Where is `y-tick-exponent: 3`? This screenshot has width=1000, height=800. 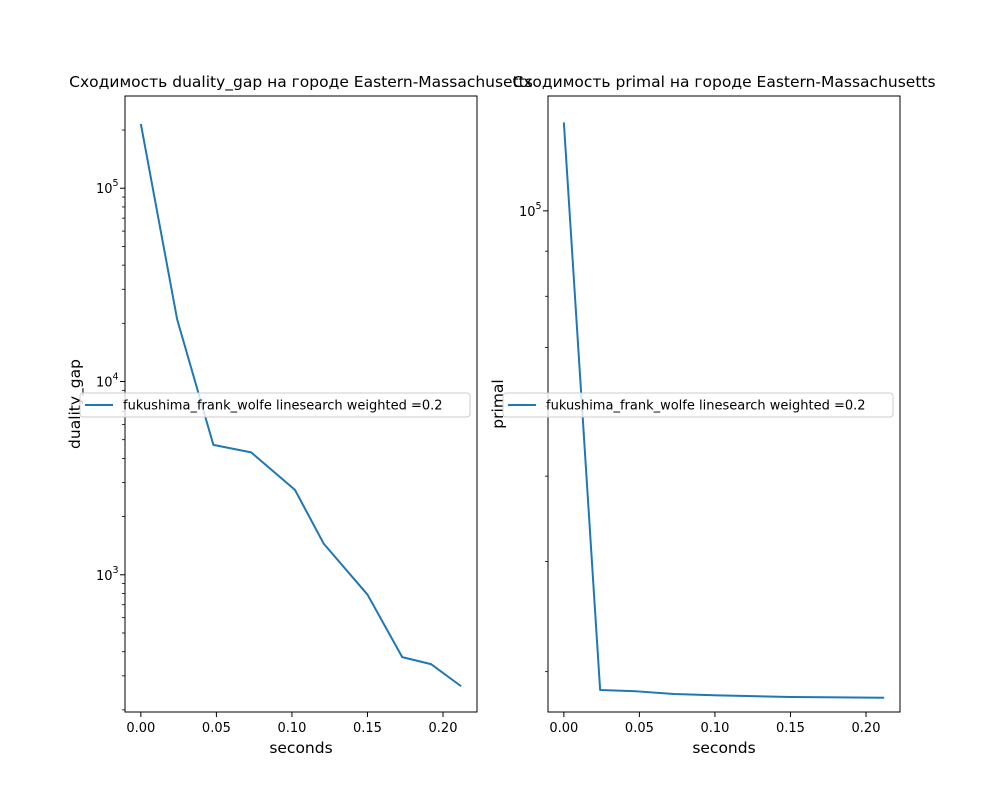 y-tick-exponent: 3 is located at coordinates (116, 570).